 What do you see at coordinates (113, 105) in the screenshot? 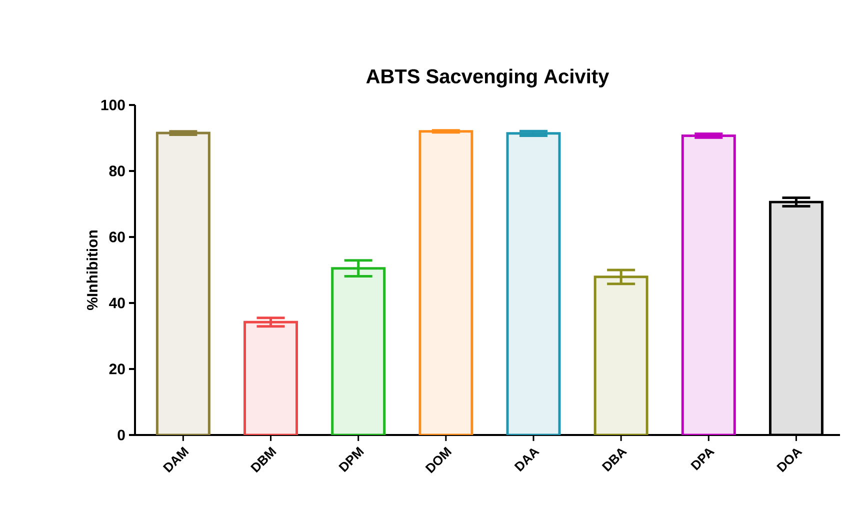
I see `y-tick-label: 100` at bounding box center [113, 105].